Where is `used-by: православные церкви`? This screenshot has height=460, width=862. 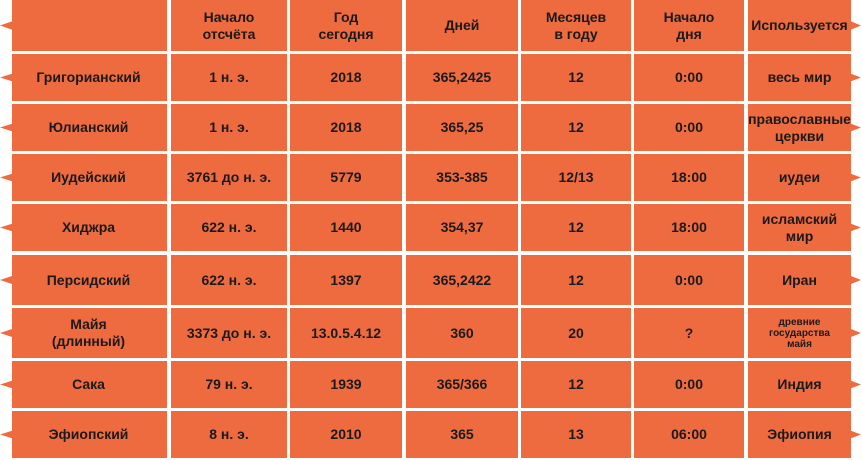 used-by: православные церкви is located at coordinates (804, 127).